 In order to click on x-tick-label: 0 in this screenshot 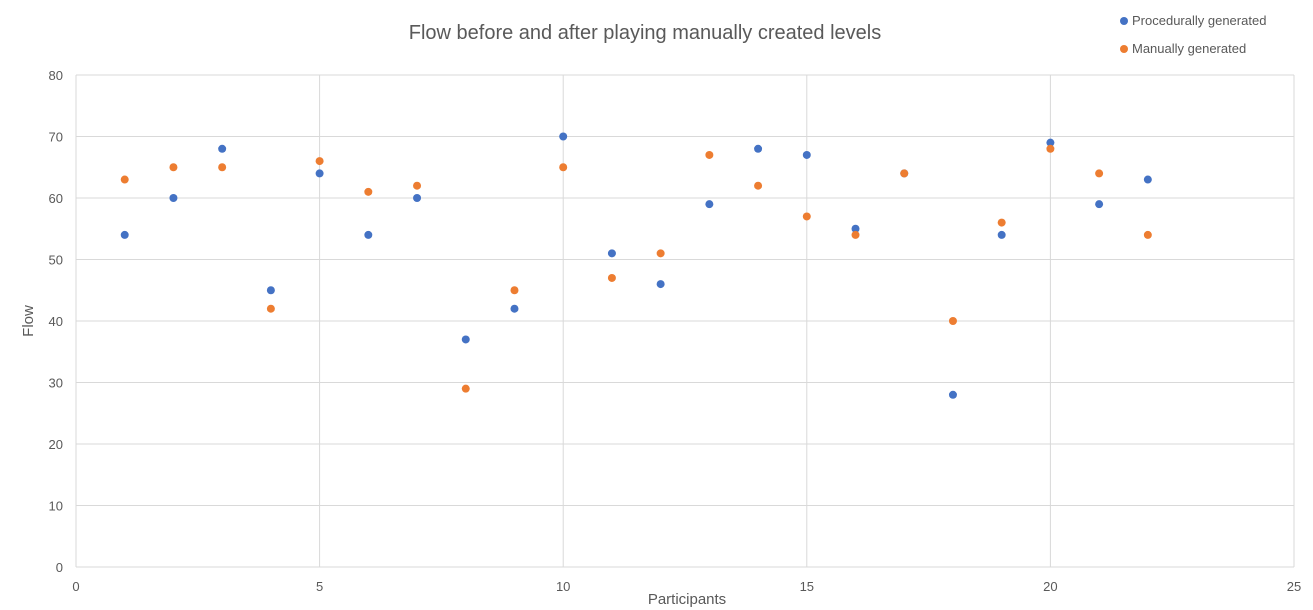, I will do `click(75, 586)`.